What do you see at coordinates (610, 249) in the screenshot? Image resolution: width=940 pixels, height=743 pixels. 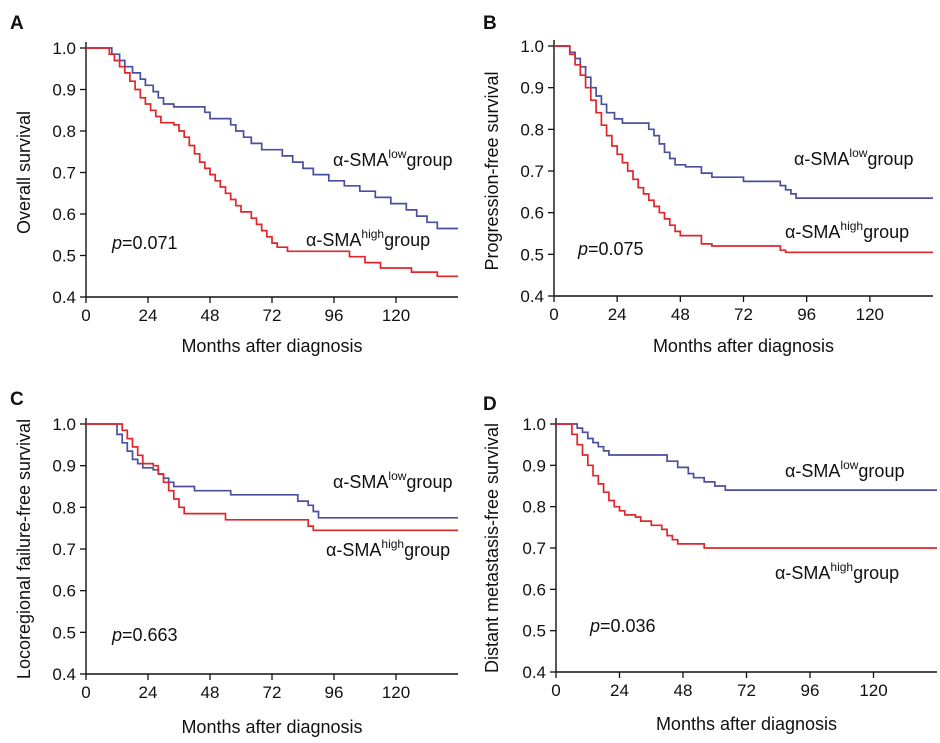 I see `p-value: p=0.075` at bounding box center [610, 249].